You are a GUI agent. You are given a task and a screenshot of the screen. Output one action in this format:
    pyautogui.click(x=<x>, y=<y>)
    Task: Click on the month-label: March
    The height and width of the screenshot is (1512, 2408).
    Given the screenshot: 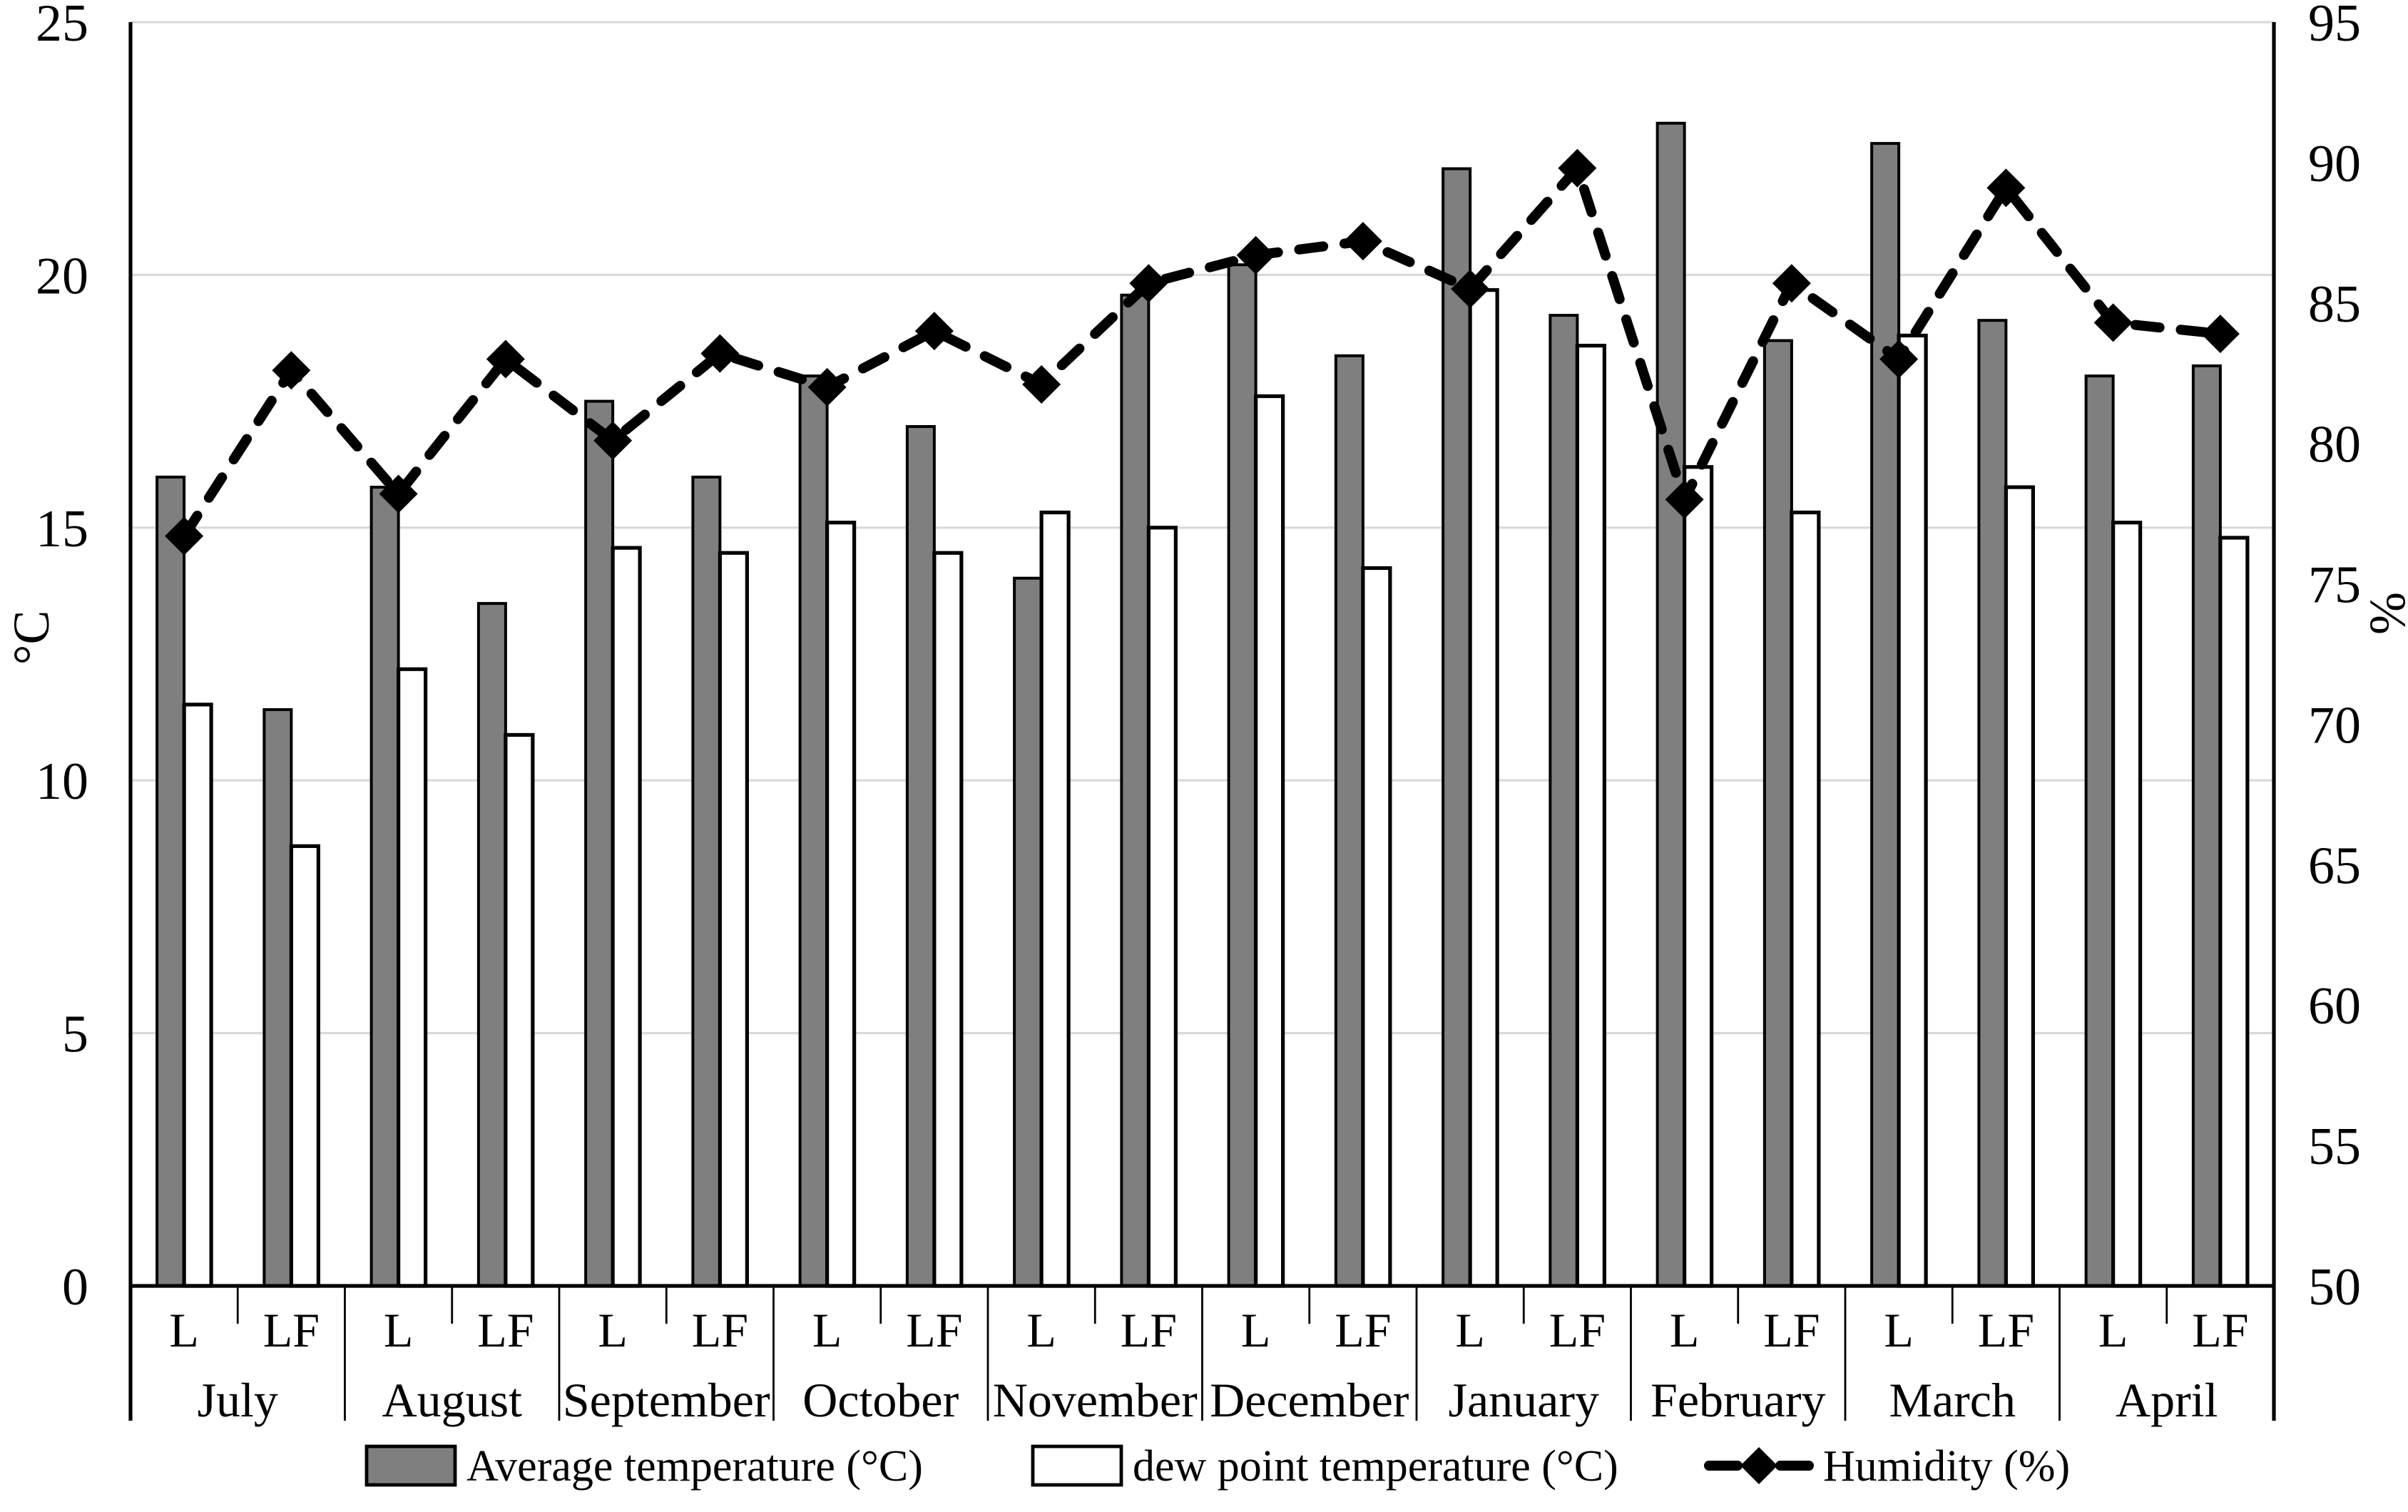 What is the action you would take?
    pyautogui.click(x=1953, y=1400)
    